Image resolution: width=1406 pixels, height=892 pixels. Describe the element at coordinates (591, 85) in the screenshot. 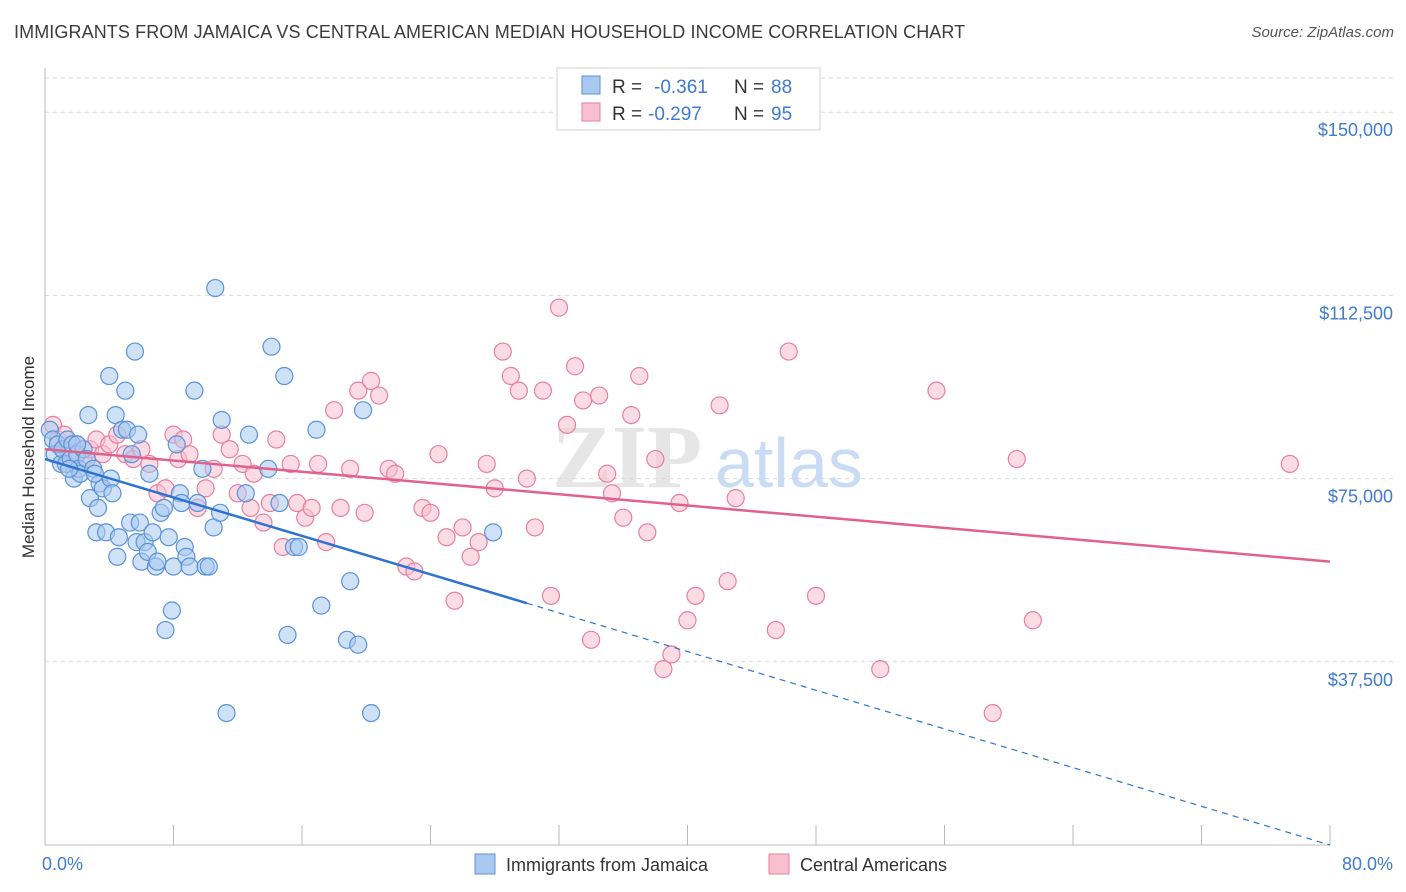

I see `stats-swatch-jamaica` at that location.